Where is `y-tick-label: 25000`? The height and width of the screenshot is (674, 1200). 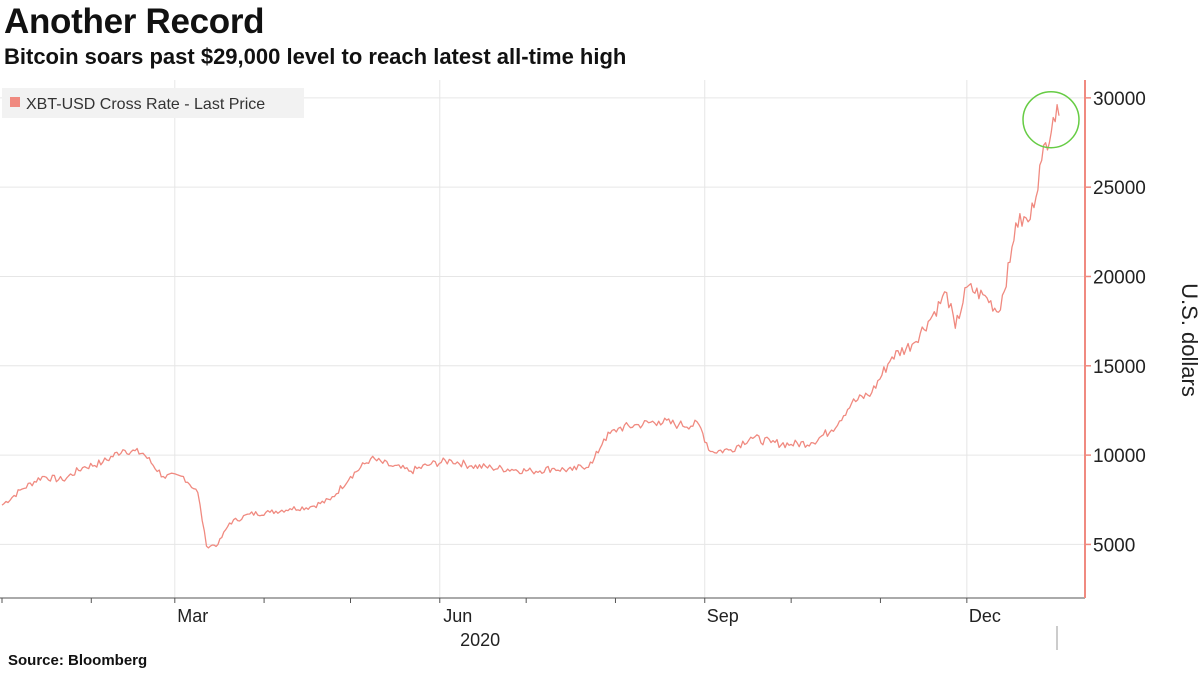
y-tick-label: 25000 is located at coordinates (1119, 188).